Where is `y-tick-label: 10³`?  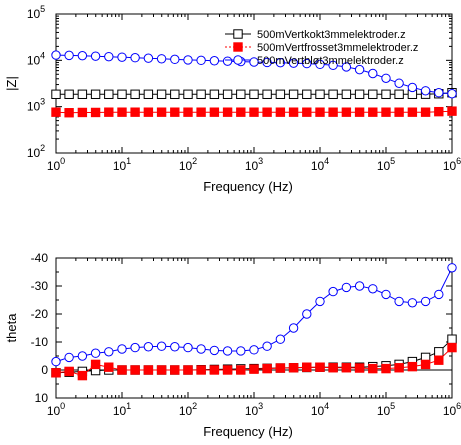 y-tick-label: 10³ is located at coordinates (36, 105).